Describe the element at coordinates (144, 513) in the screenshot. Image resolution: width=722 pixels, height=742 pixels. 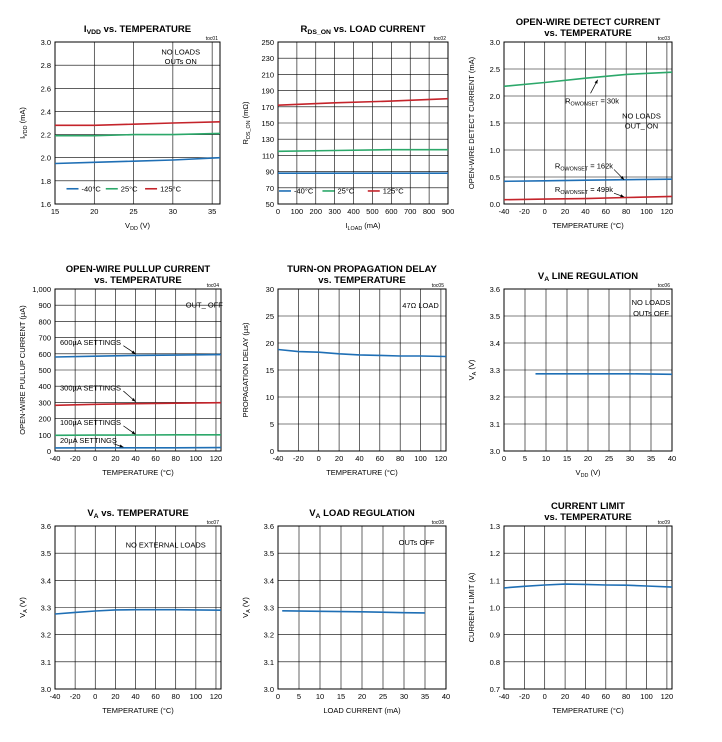
I see `text-part: vs. TEMPERATURE` at that location.